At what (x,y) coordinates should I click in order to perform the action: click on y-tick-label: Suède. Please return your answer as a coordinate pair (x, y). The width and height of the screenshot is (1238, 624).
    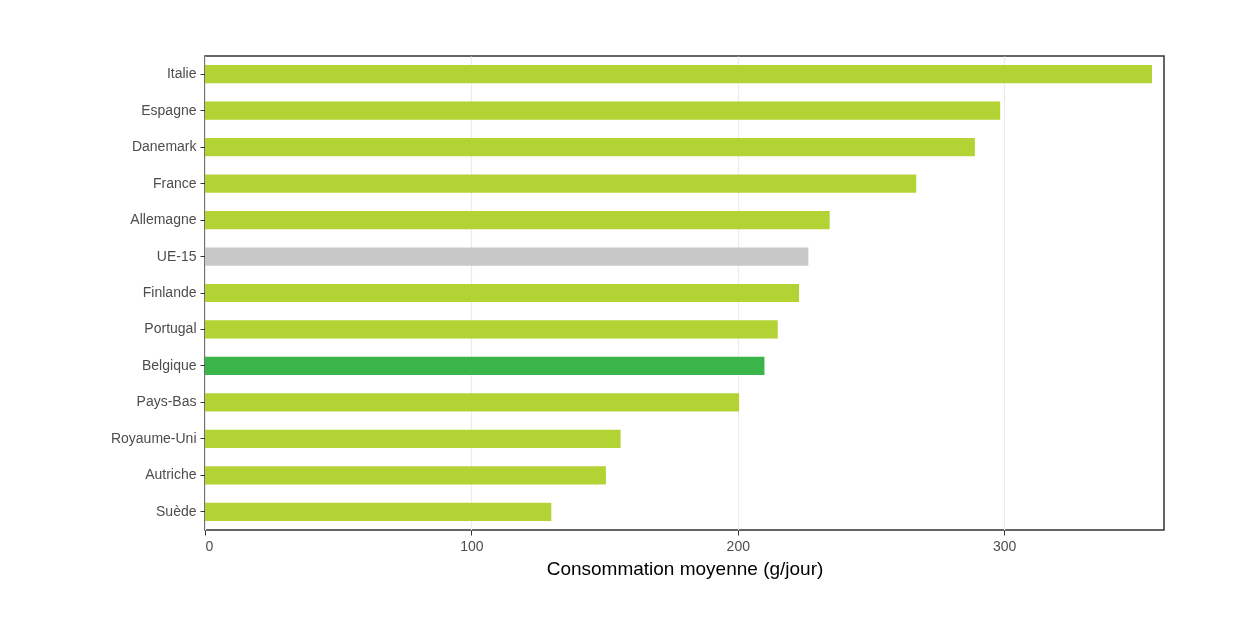
    Looking at the image, I should click on (176, 510).